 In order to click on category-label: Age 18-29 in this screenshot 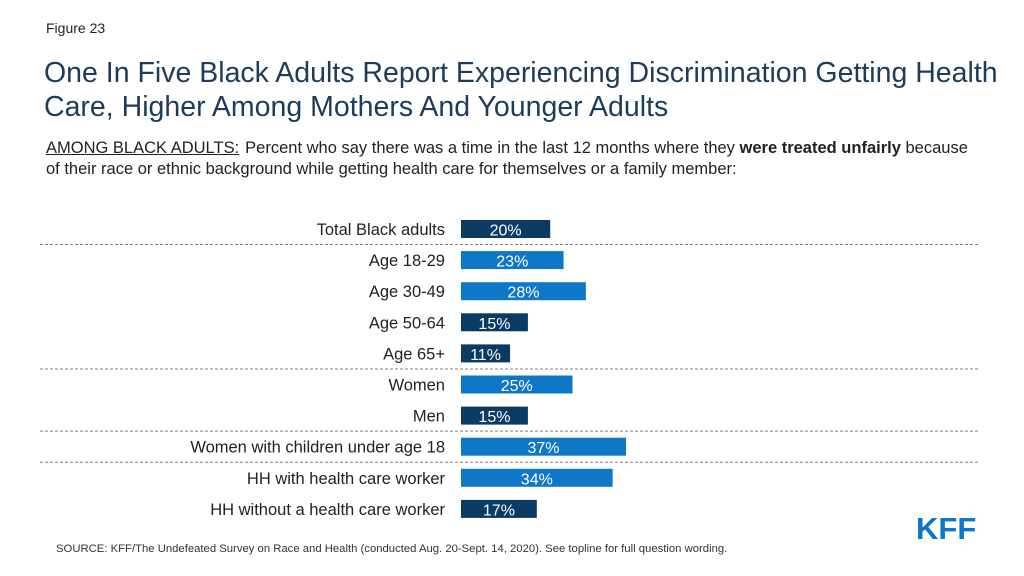, I will do `click(407, 261)`.